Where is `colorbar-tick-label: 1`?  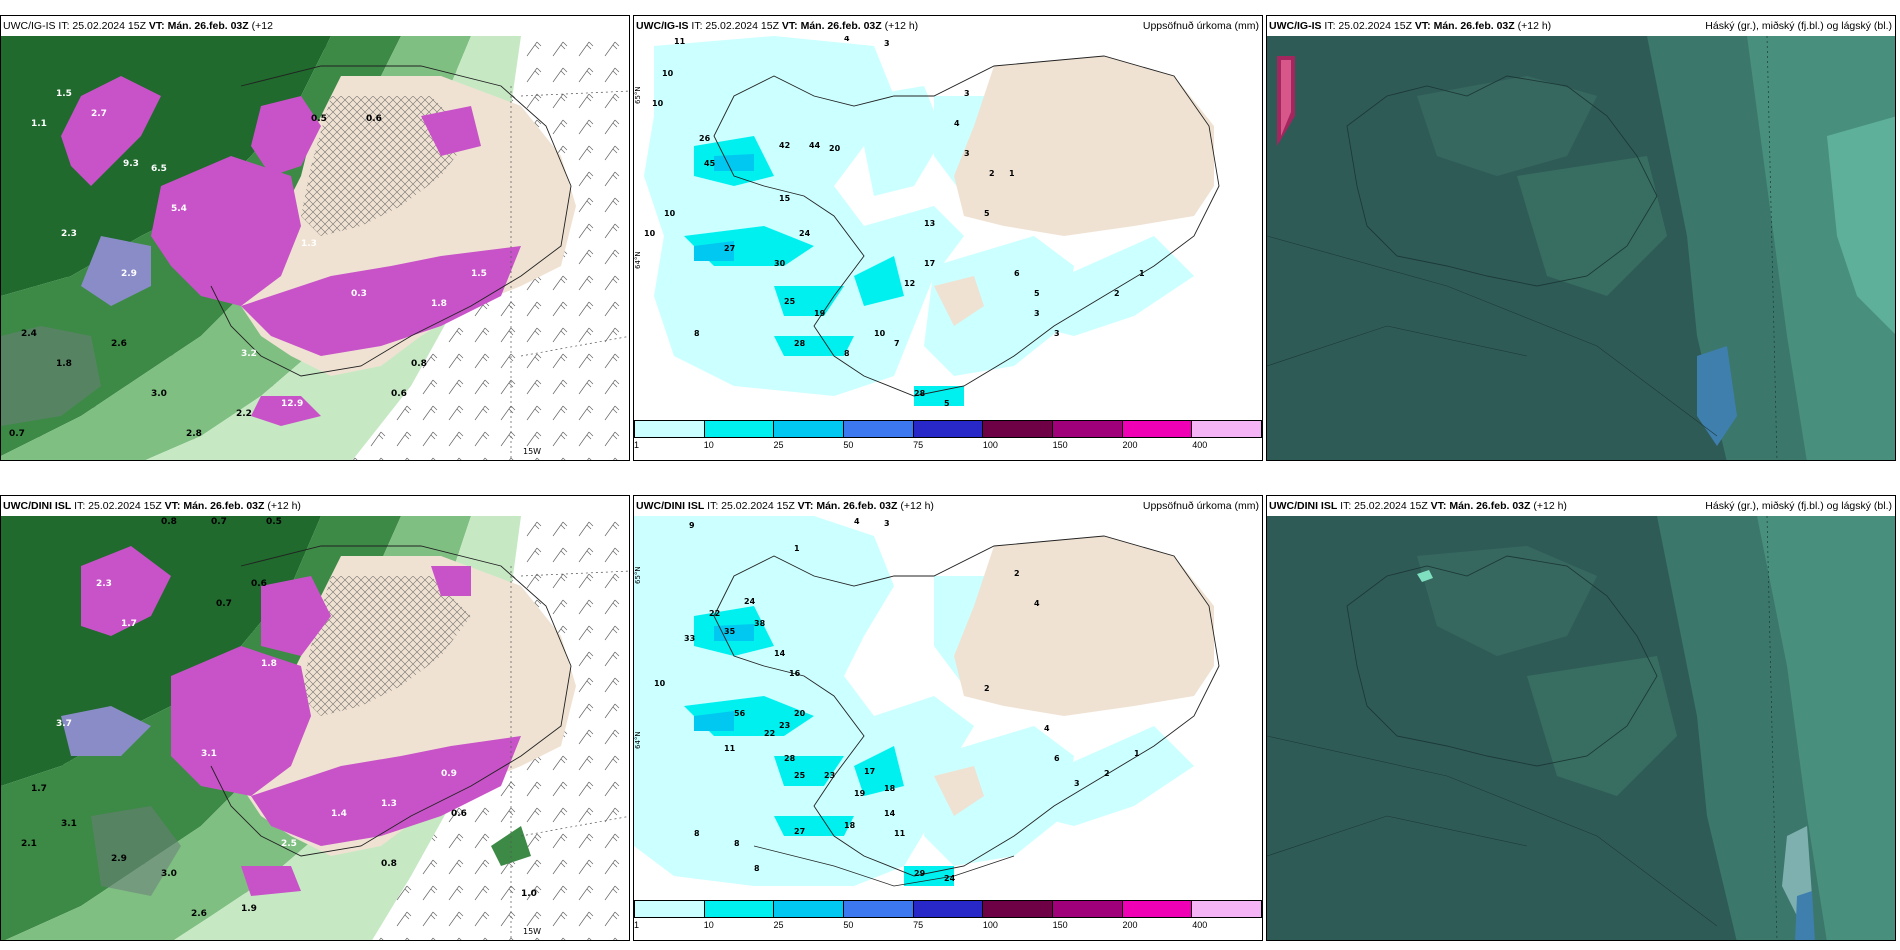
colorbar-tick-label: 1 is located at coordinates (637, 445).